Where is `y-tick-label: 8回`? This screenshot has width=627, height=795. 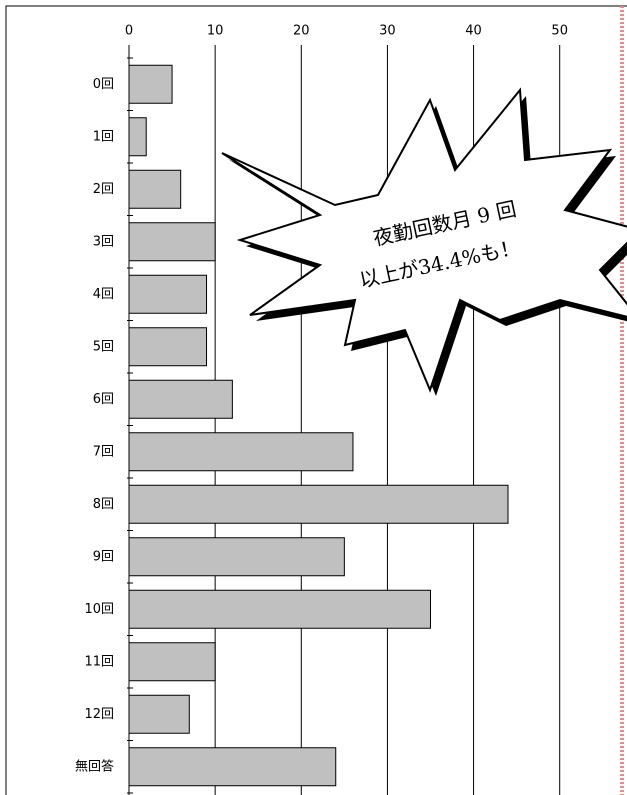
y-tick-label: 8回 is located at coordinates (103, 504).